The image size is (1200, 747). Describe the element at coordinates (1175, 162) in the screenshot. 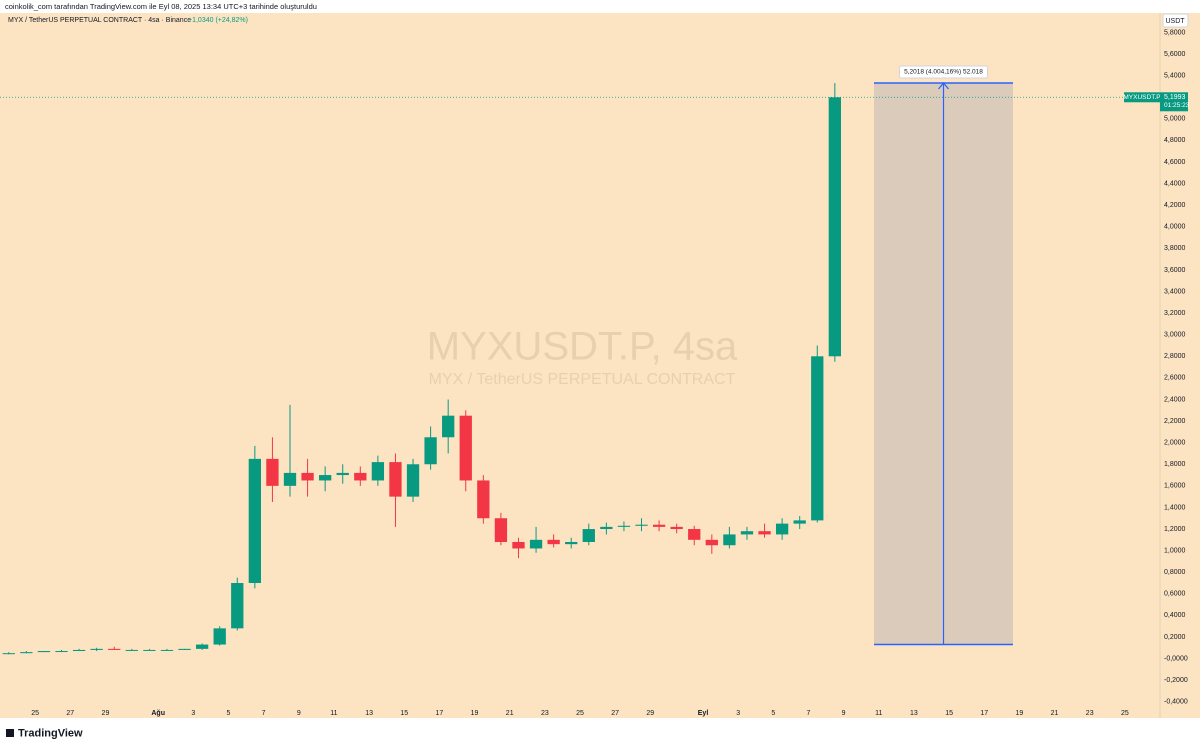

I see `y-tick-label: 4,6000` at that location.